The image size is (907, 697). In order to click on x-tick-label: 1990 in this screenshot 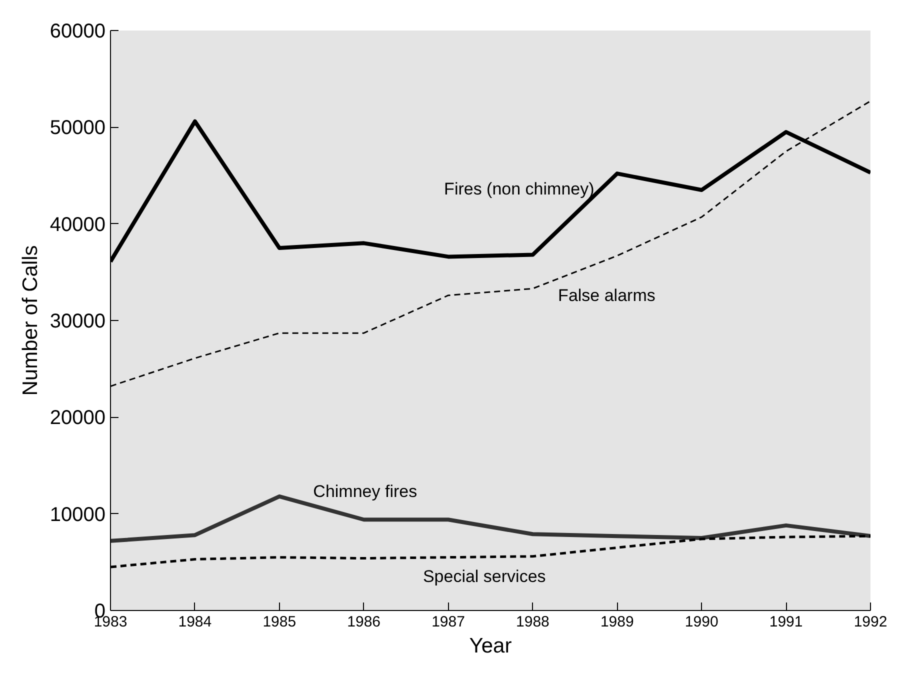, I will do `click(701, 622)`.